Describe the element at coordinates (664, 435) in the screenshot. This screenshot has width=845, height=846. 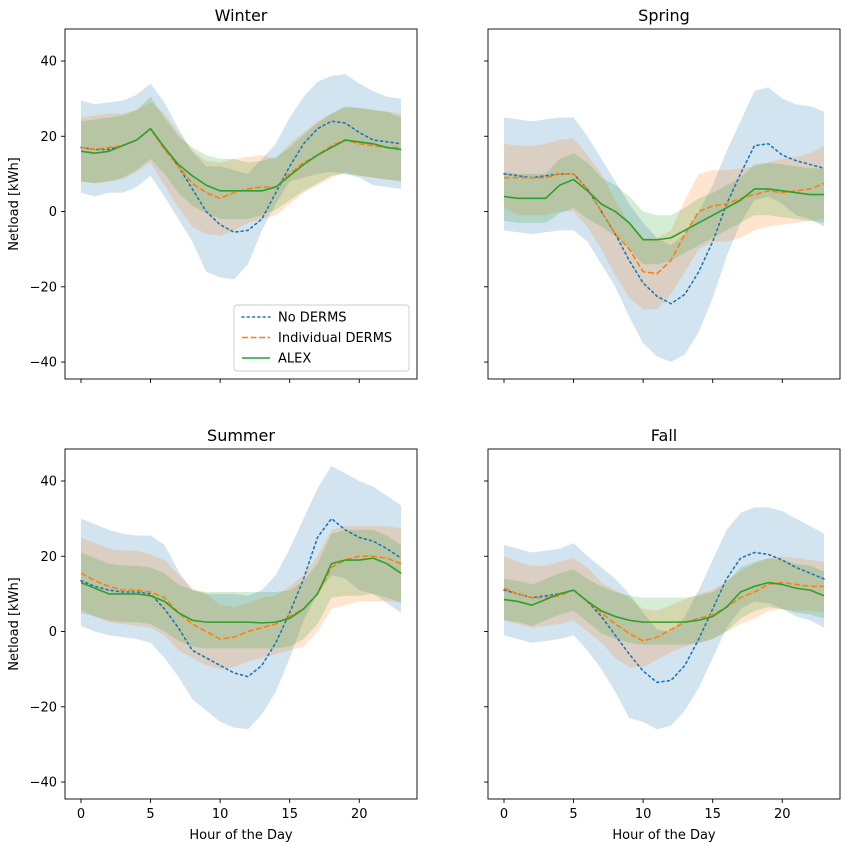
I see `panel-title: Fall` at that location.